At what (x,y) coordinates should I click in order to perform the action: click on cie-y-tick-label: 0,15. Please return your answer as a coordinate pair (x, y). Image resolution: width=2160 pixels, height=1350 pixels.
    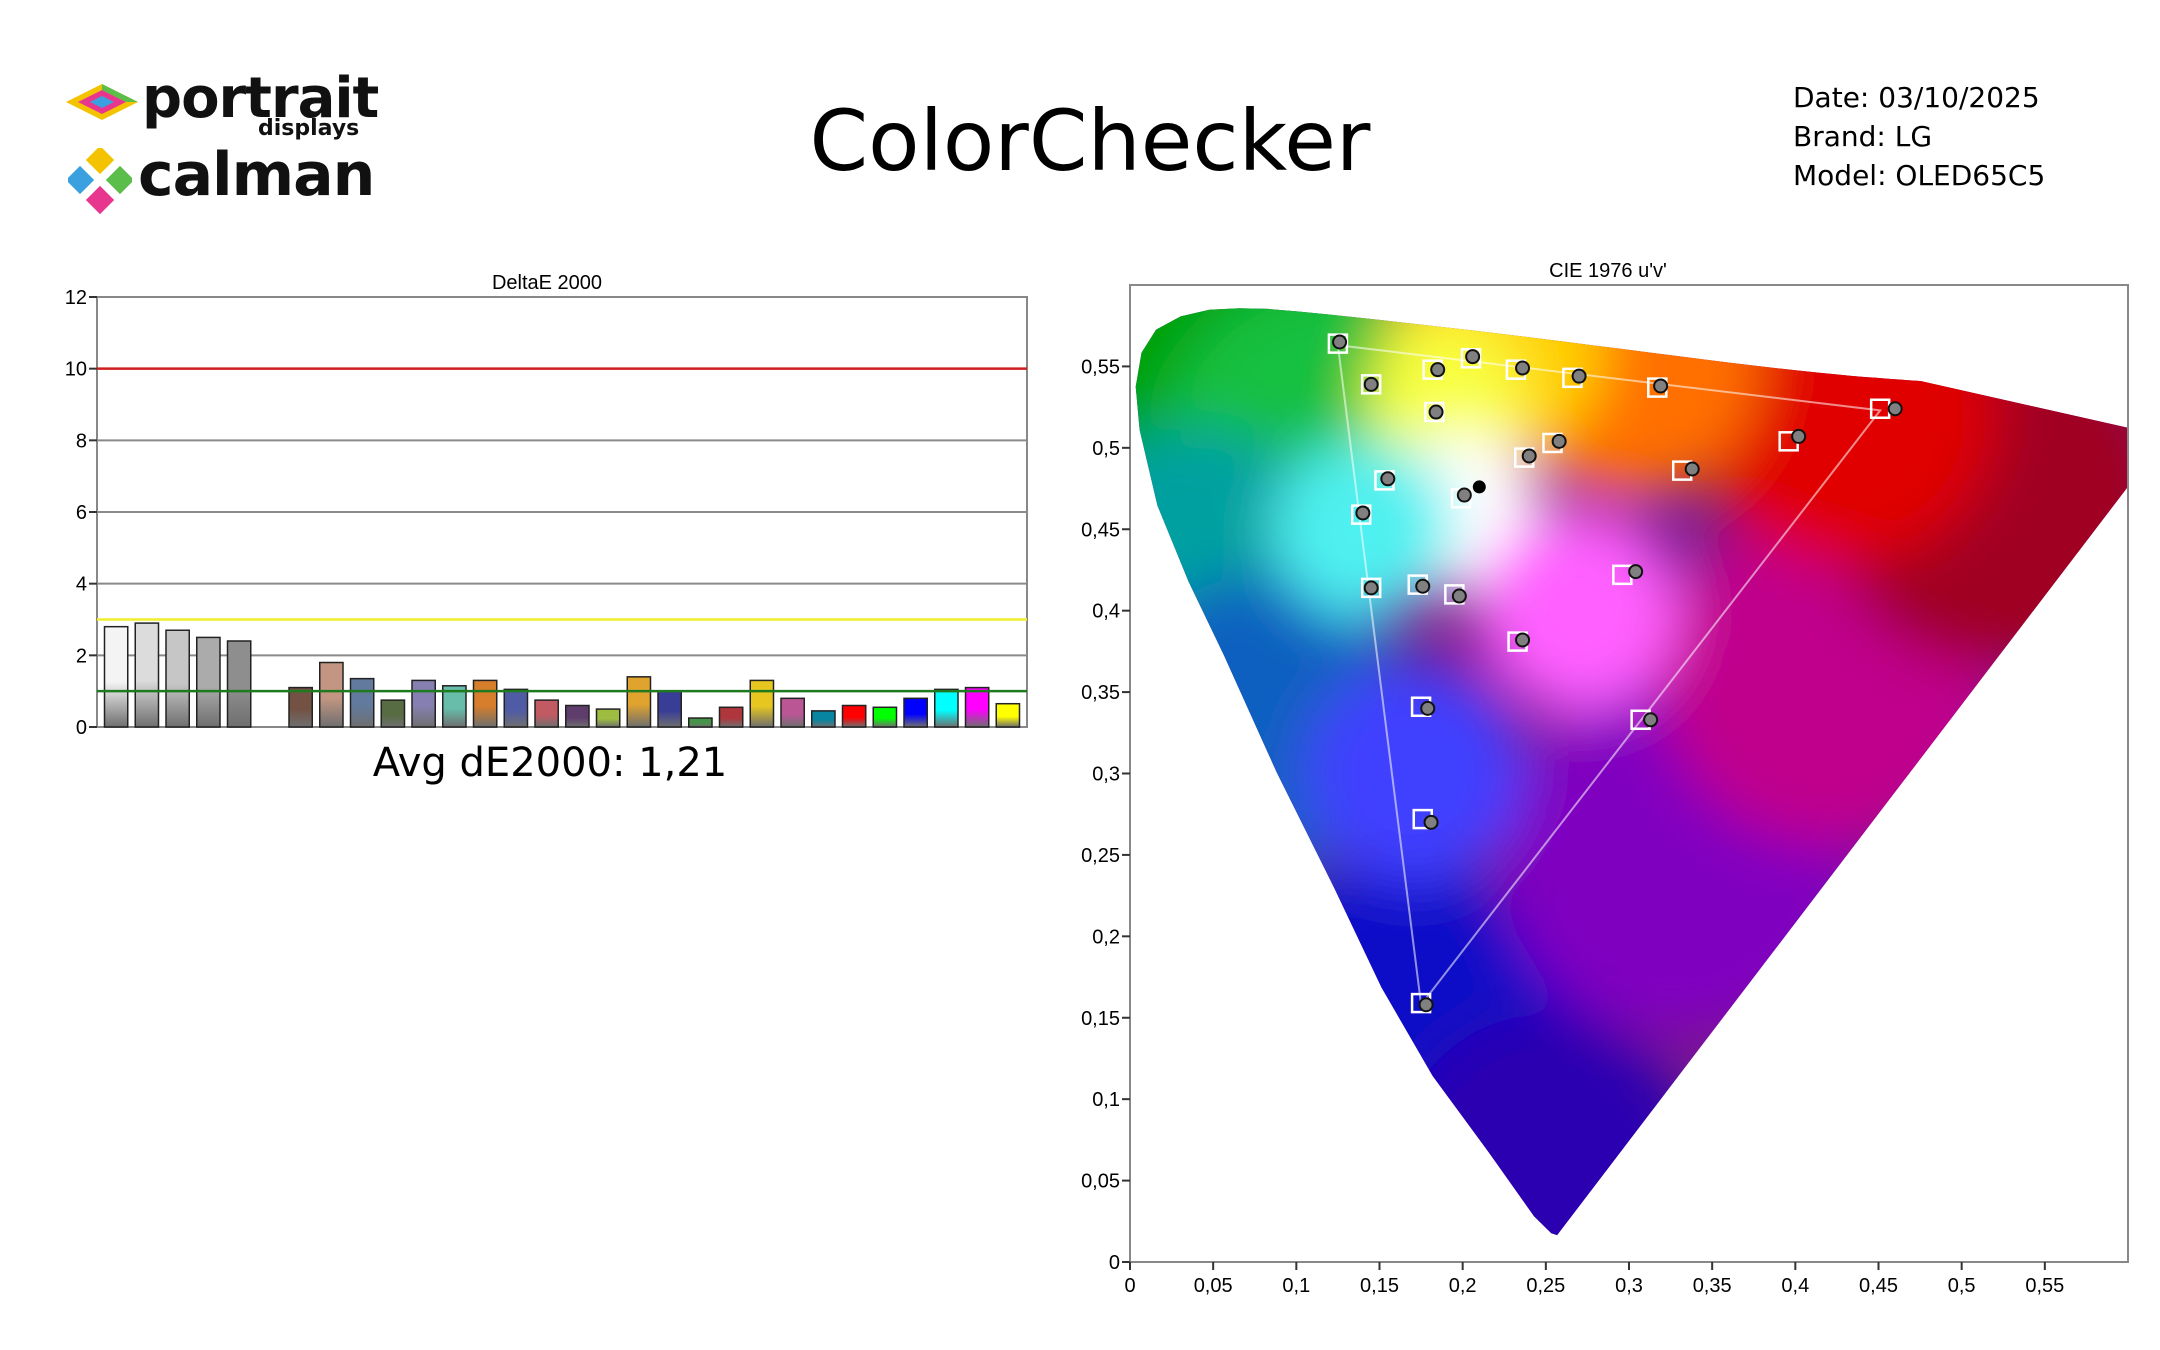
    Looking at the image, I should click on (1100, 1019).